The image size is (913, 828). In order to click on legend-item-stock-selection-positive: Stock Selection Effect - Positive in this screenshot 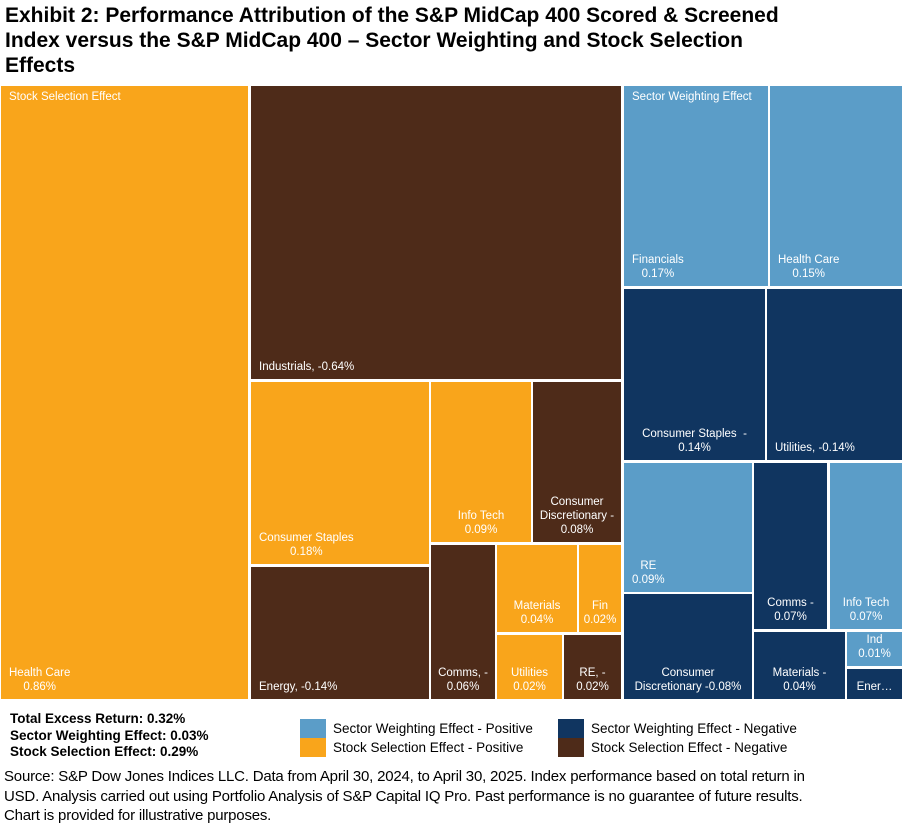, I will do `click(429, 747)`.